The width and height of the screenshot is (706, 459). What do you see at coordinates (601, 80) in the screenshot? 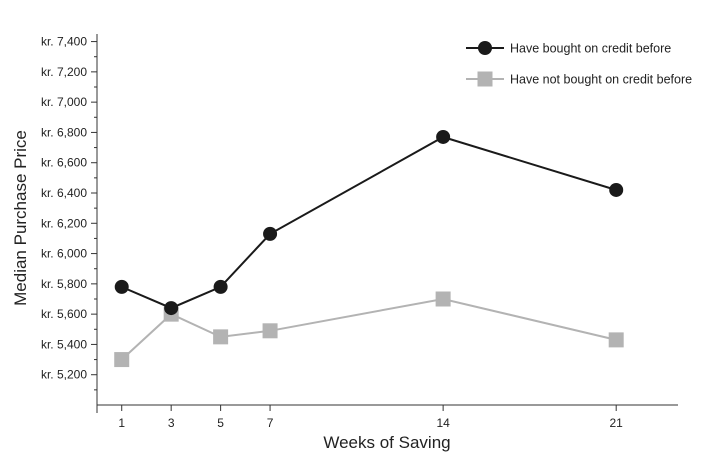
I see `legend-label: Have not bought on credit before` at bounding box center [601, 80].